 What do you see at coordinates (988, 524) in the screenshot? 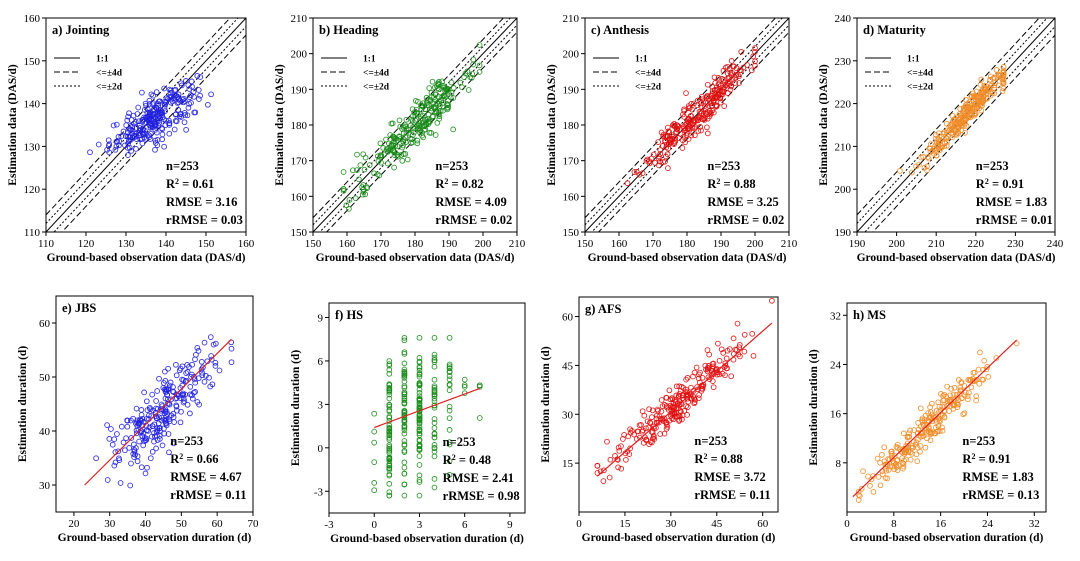
I see `x-tick-label: 24` at bounding box center [988, 524].